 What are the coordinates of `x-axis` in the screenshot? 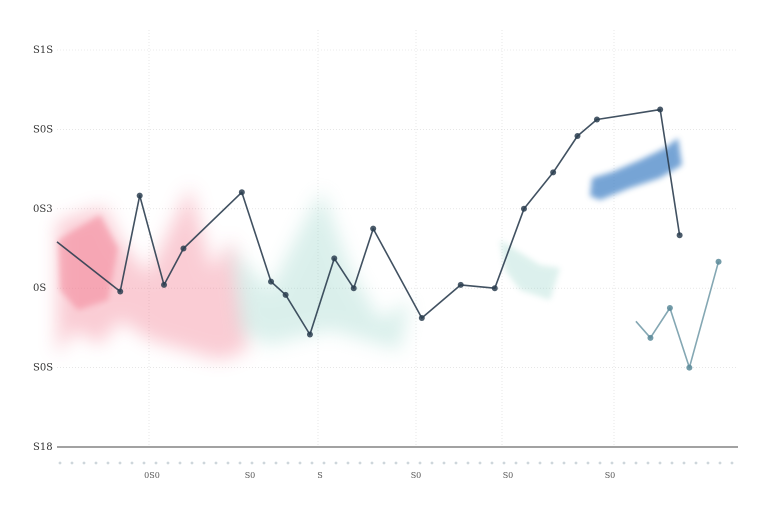 It's located at (397, 455).